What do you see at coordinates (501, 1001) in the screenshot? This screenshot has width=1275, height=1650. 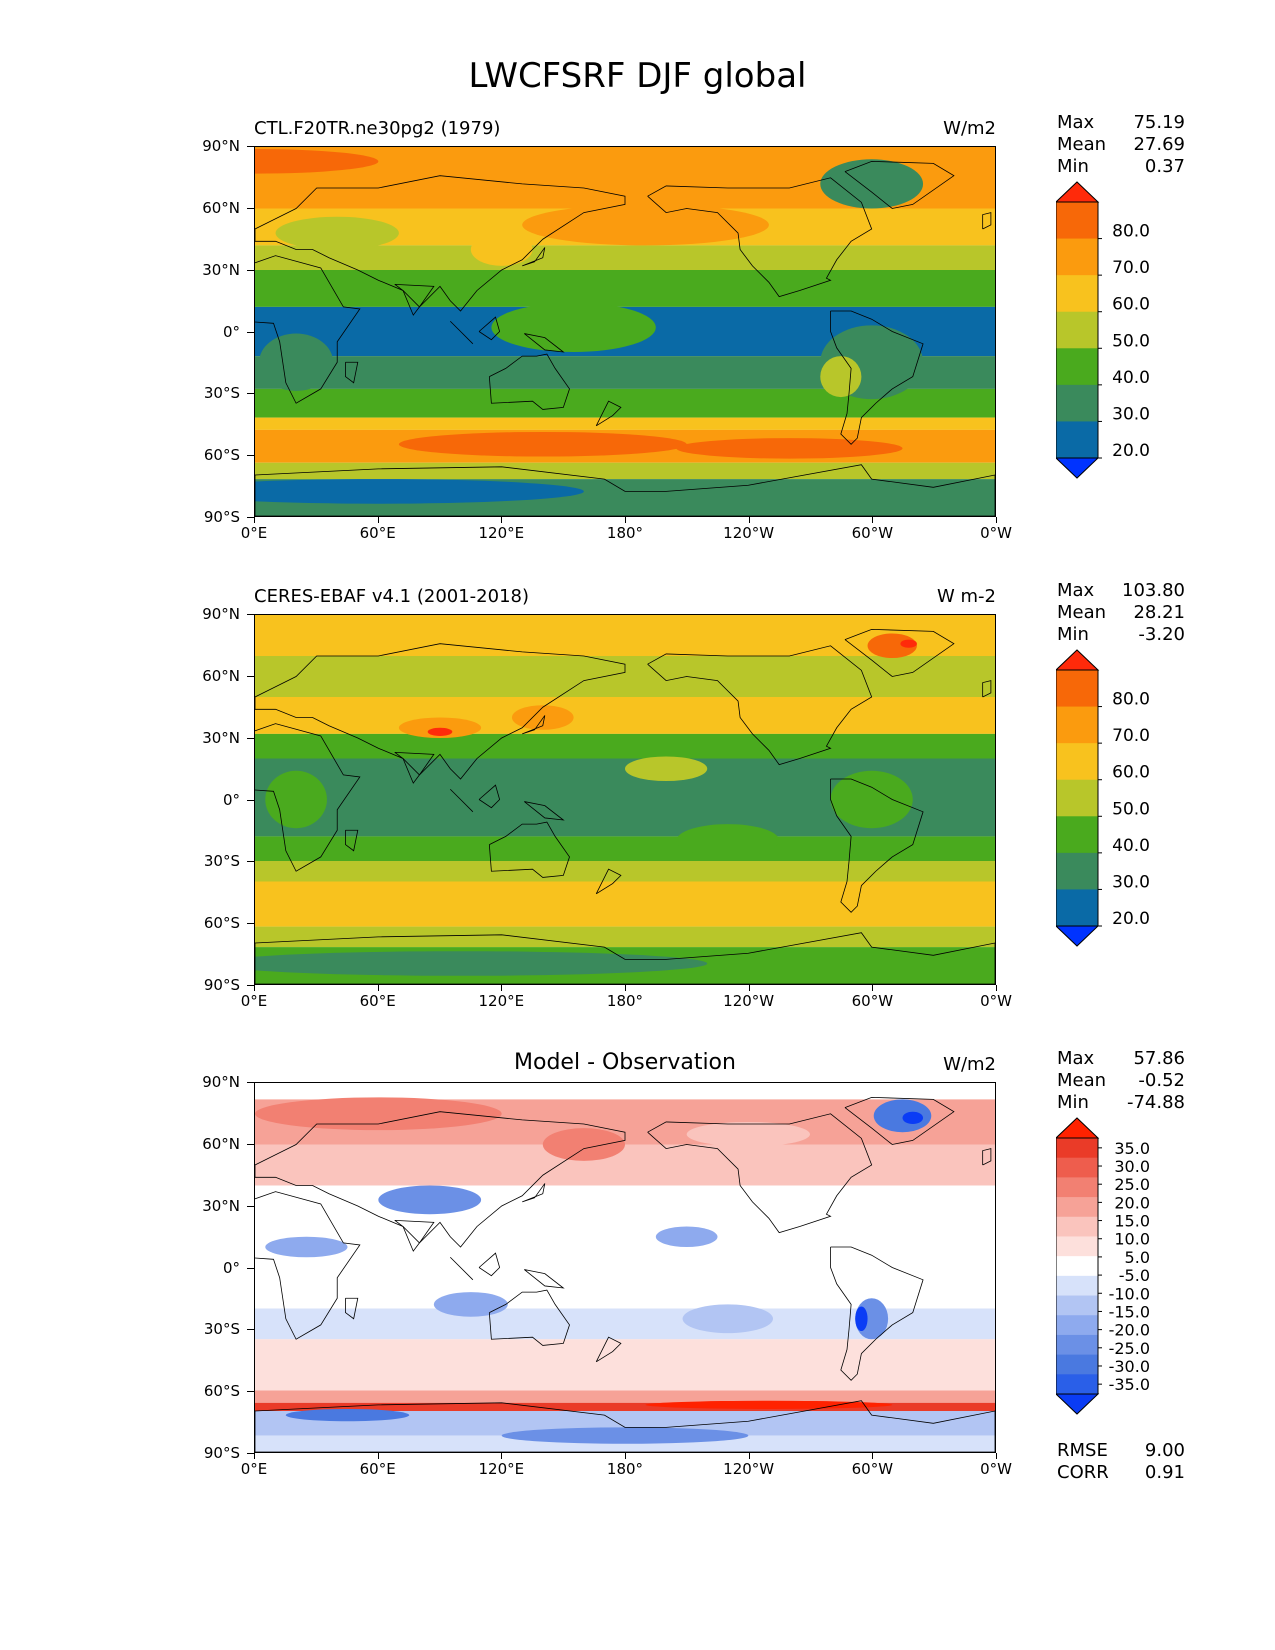 I see `lon-tick-label: 120°E` at bounding box center [501, 1001].